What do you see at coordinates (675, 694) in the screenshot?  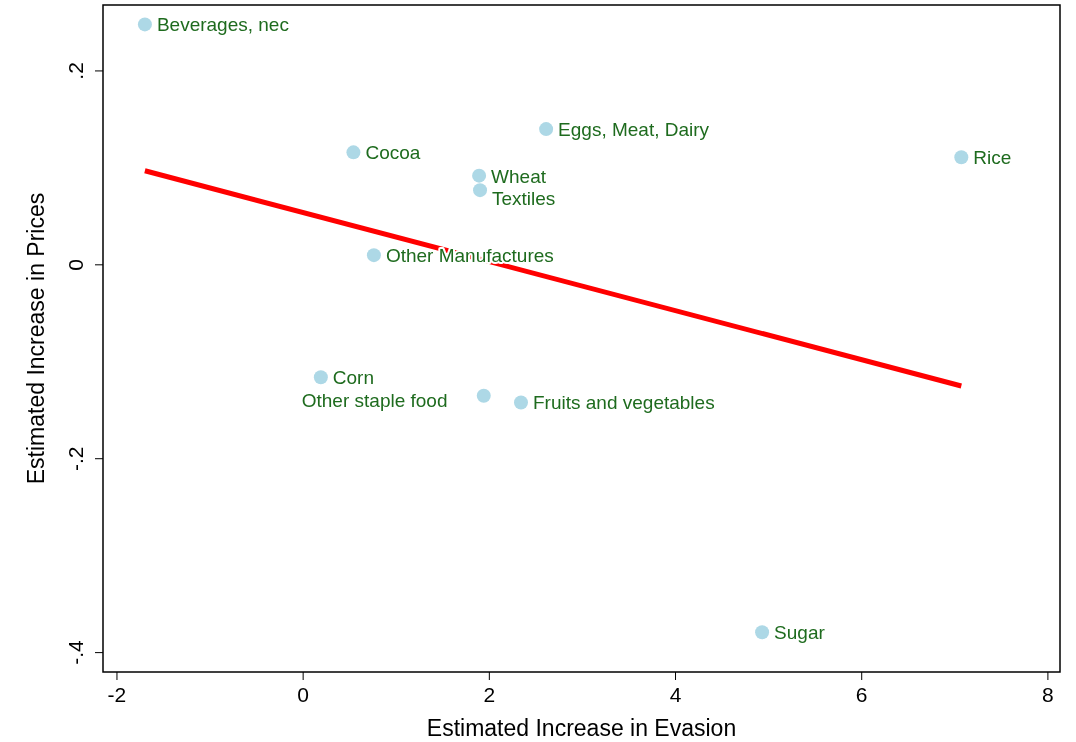 I see `x-tick-label: 4` at bounding box center [675, 694].